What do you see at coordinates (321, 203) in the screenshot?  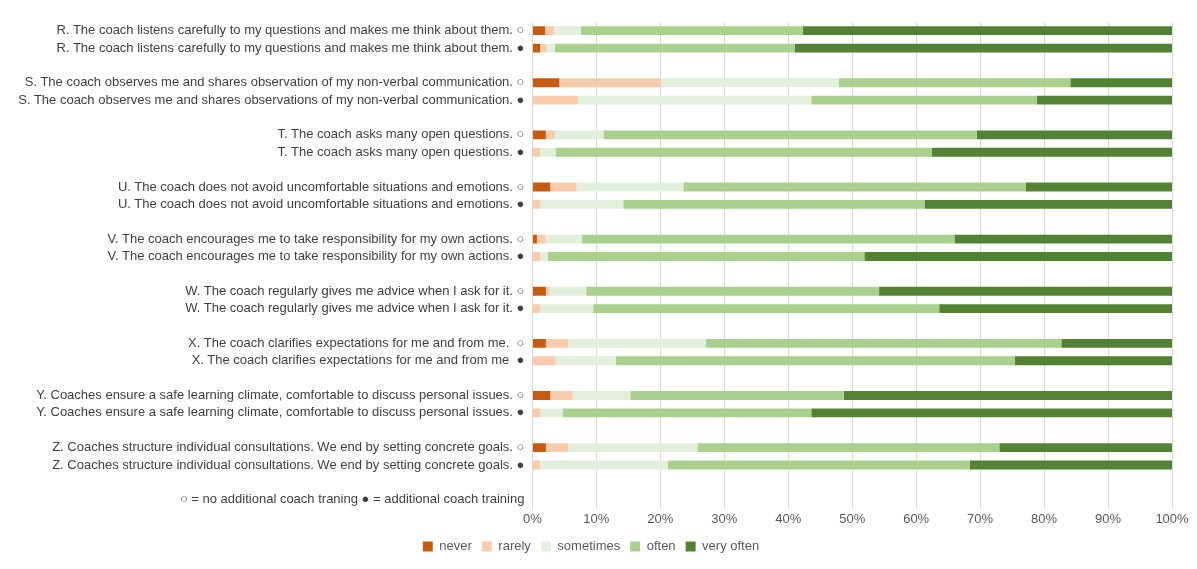 I see `y-tick-label: U. The coach does not avoid uncomfortable situations and emotions. ●` at bounding box center [321, 203].